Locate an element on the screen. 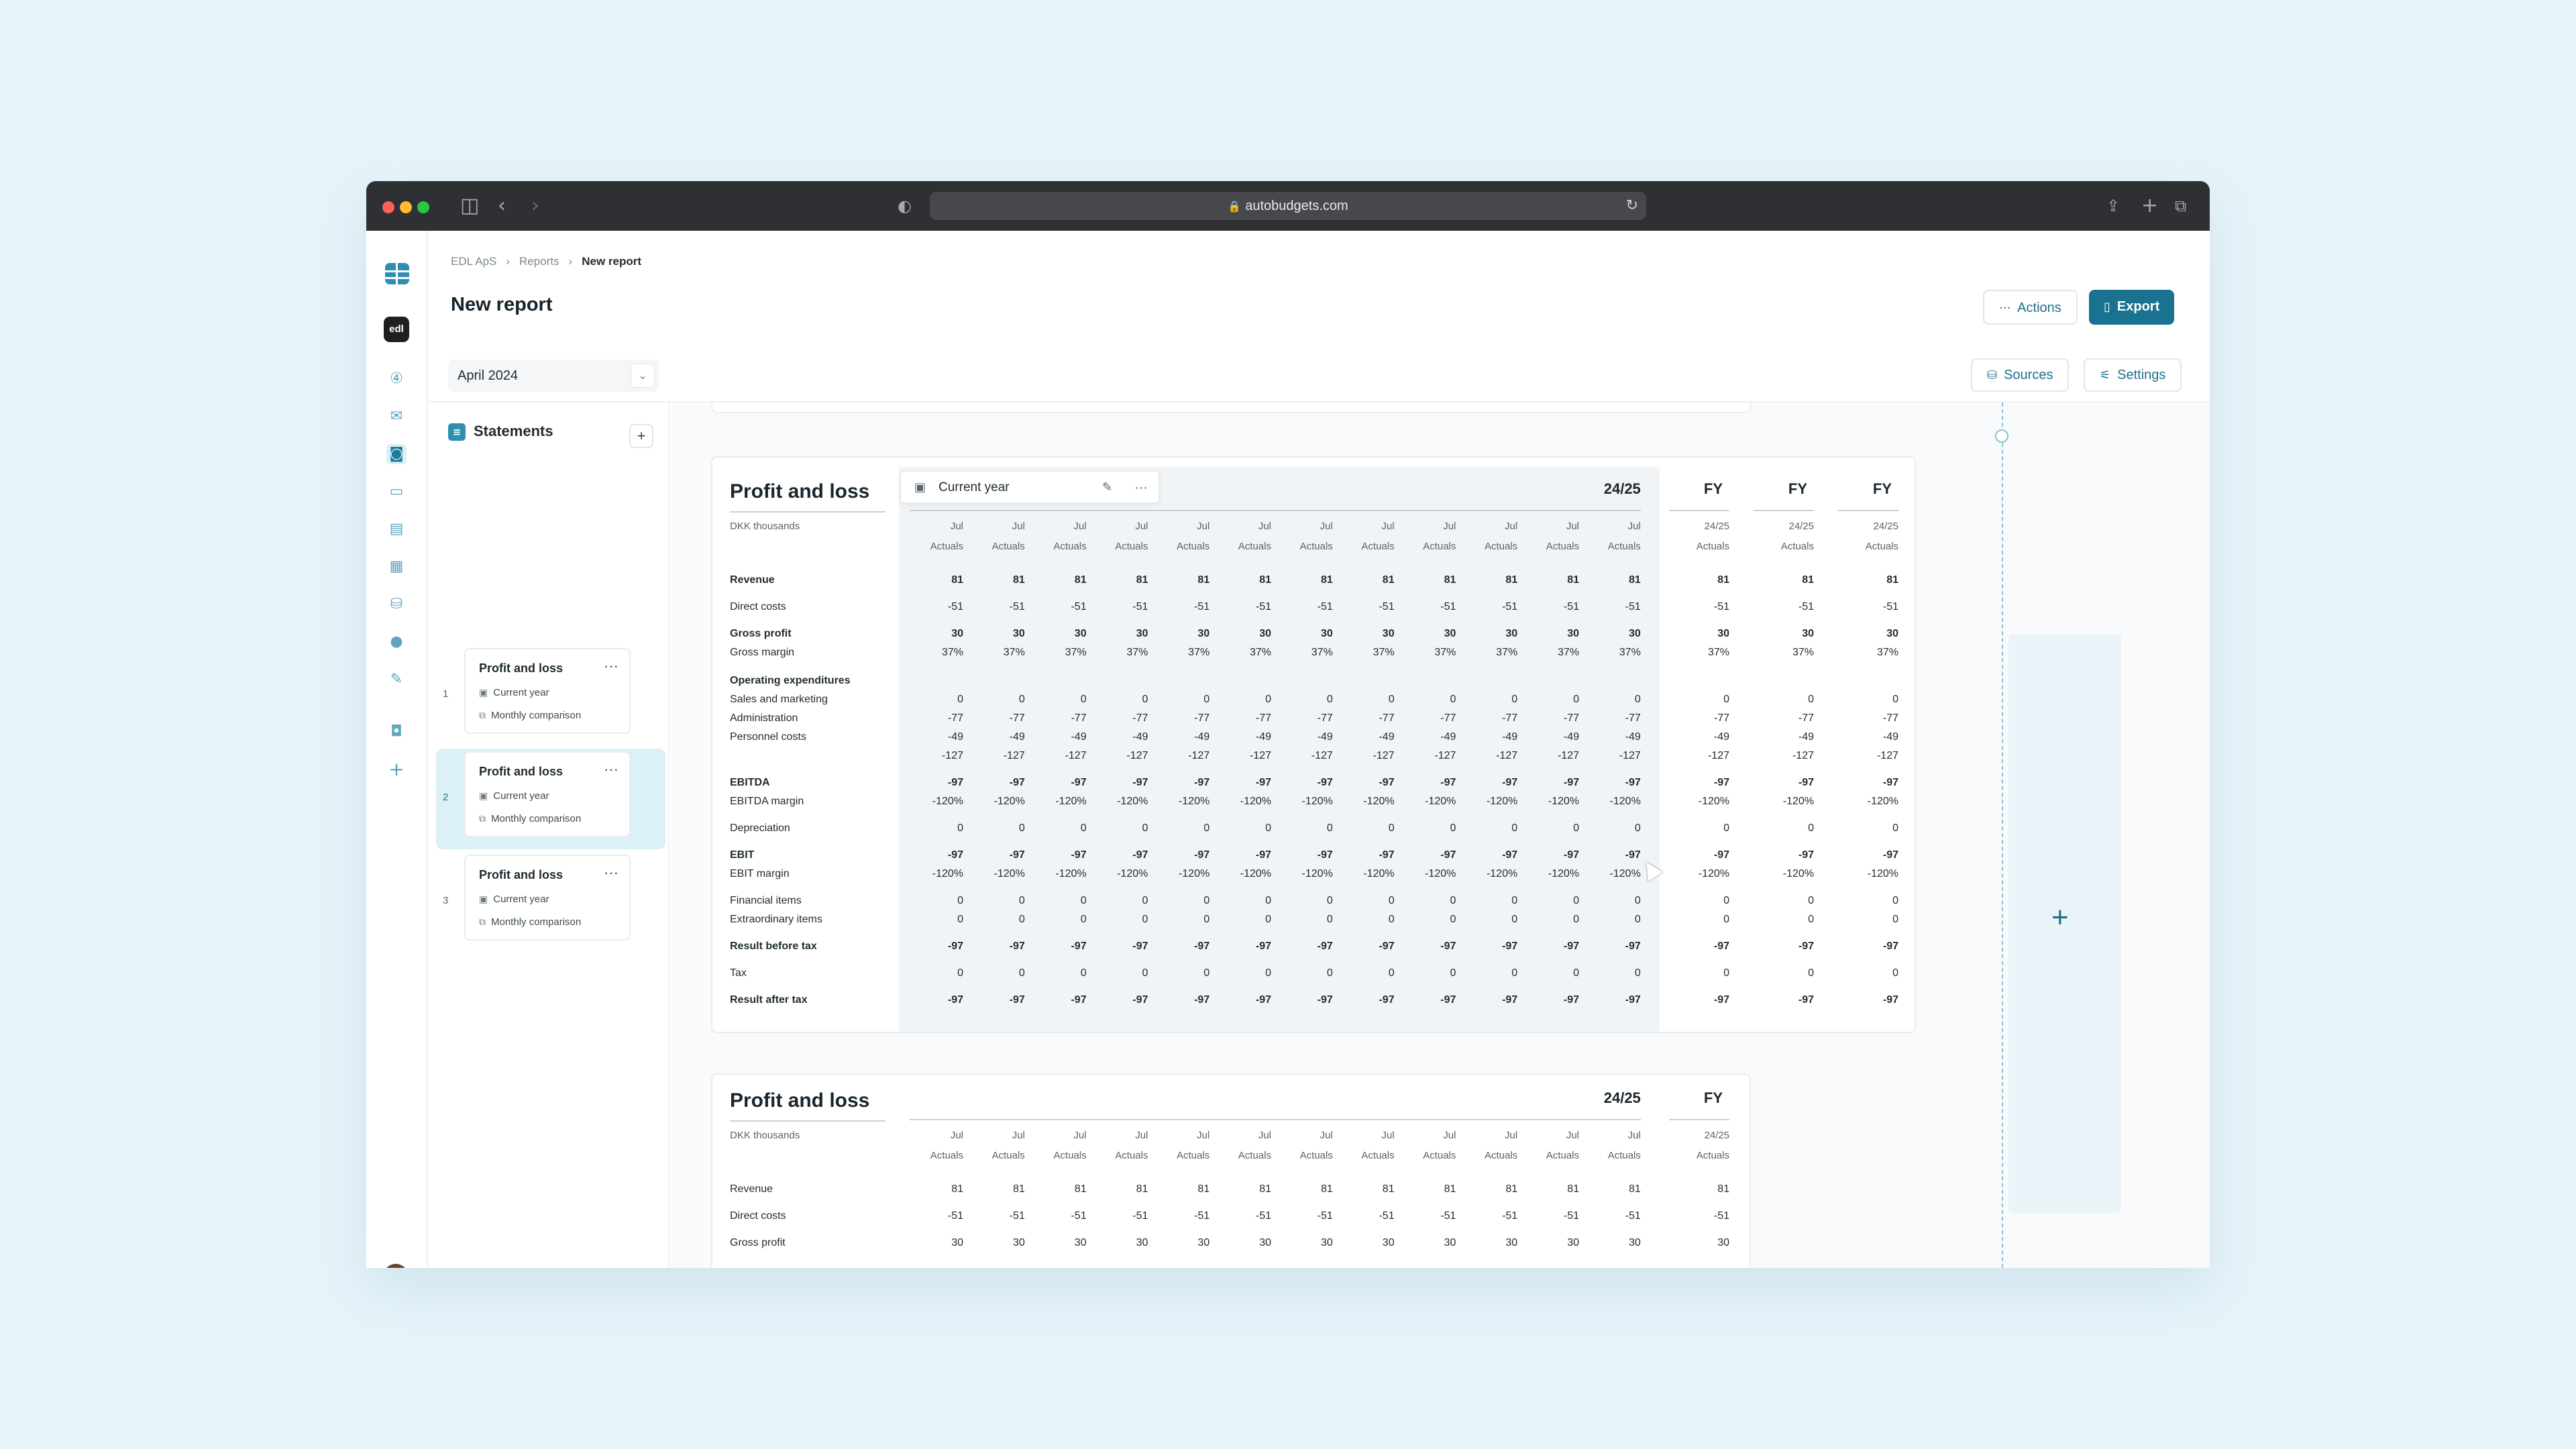 Image resolution: width=2576 pixels, height=1449 pixels. maximize-window-button is located at coordinates (423, 207).